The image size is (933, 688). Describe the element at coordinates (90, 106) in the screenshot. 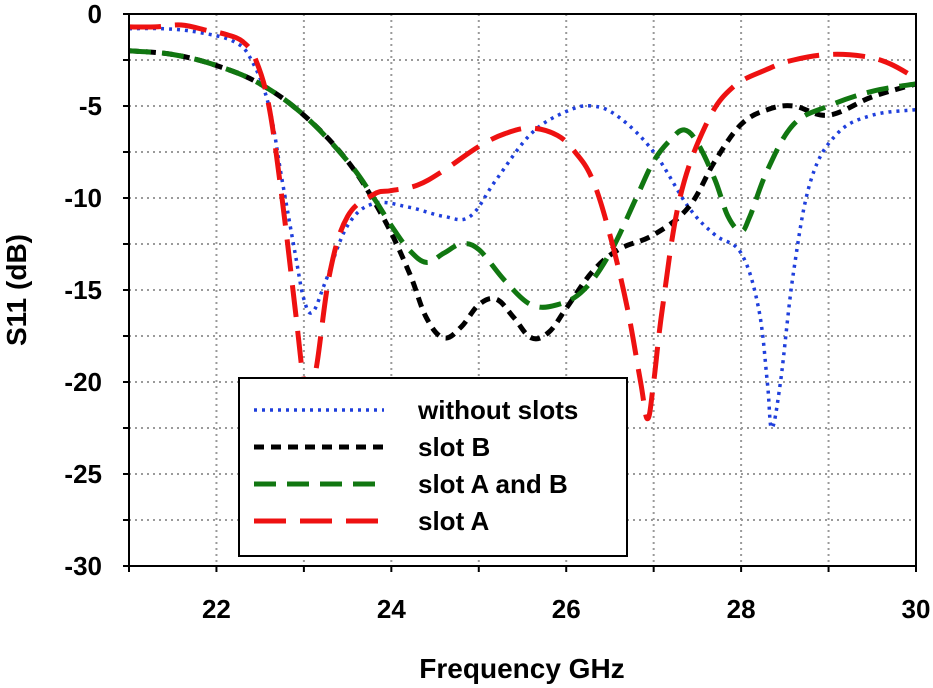

I see `y-tick-label: -5` at that location.